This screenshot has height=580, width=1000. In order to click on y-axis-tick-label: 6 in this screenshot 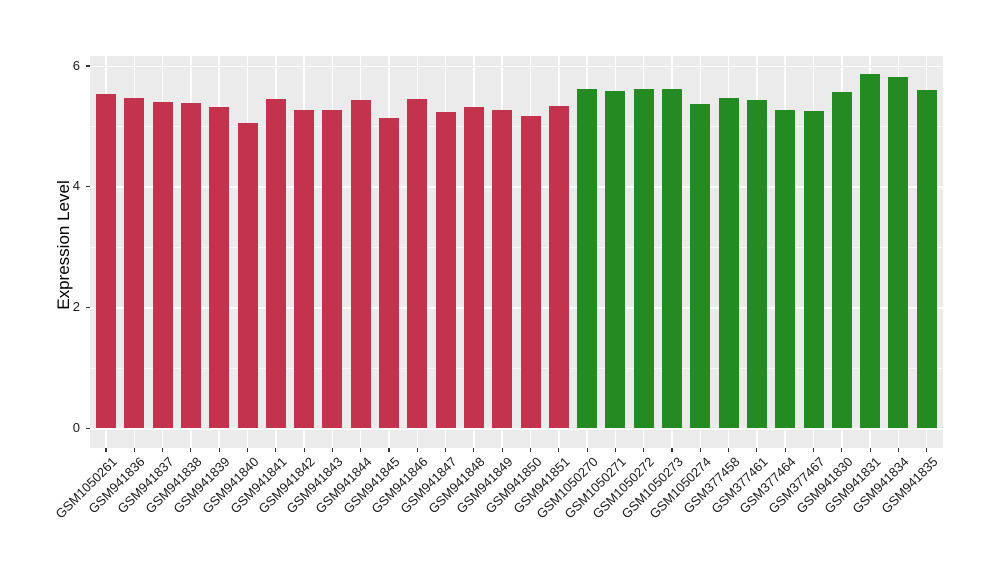, I will do `click(76, 65)`.